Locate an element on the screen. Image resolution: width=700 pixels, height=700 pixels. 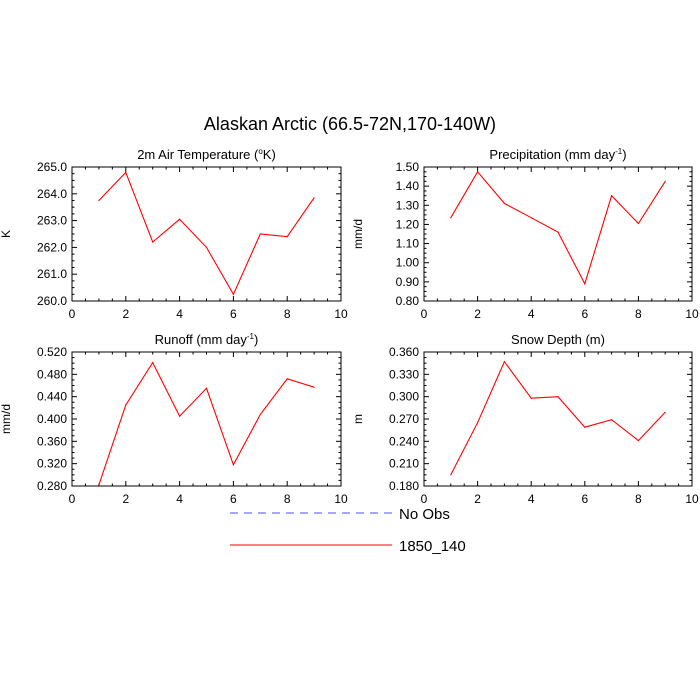
y-tick-label: 0.270 is located at coordinates (404, 419).